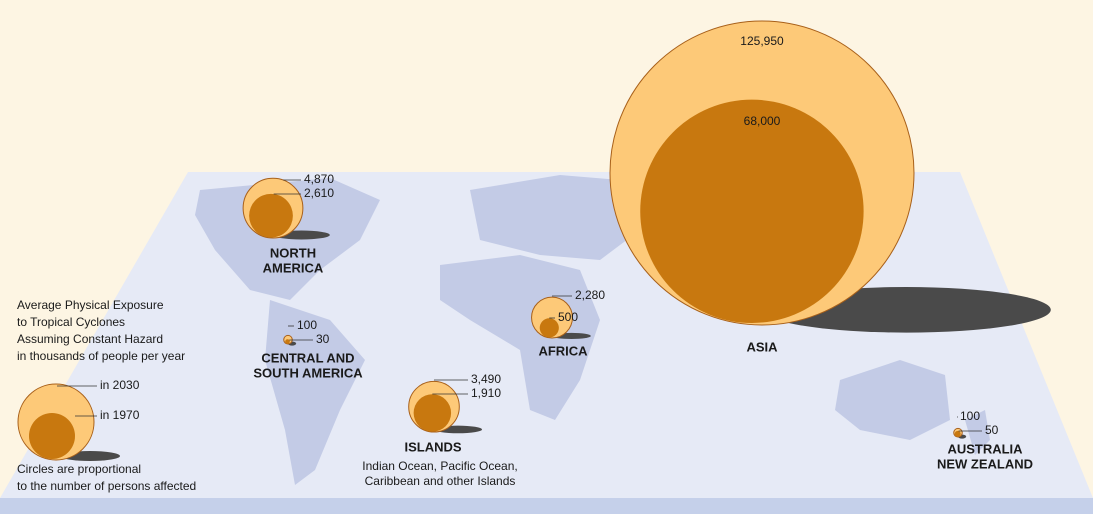  I want to click on value-label: 4,870, so click(319, 179).